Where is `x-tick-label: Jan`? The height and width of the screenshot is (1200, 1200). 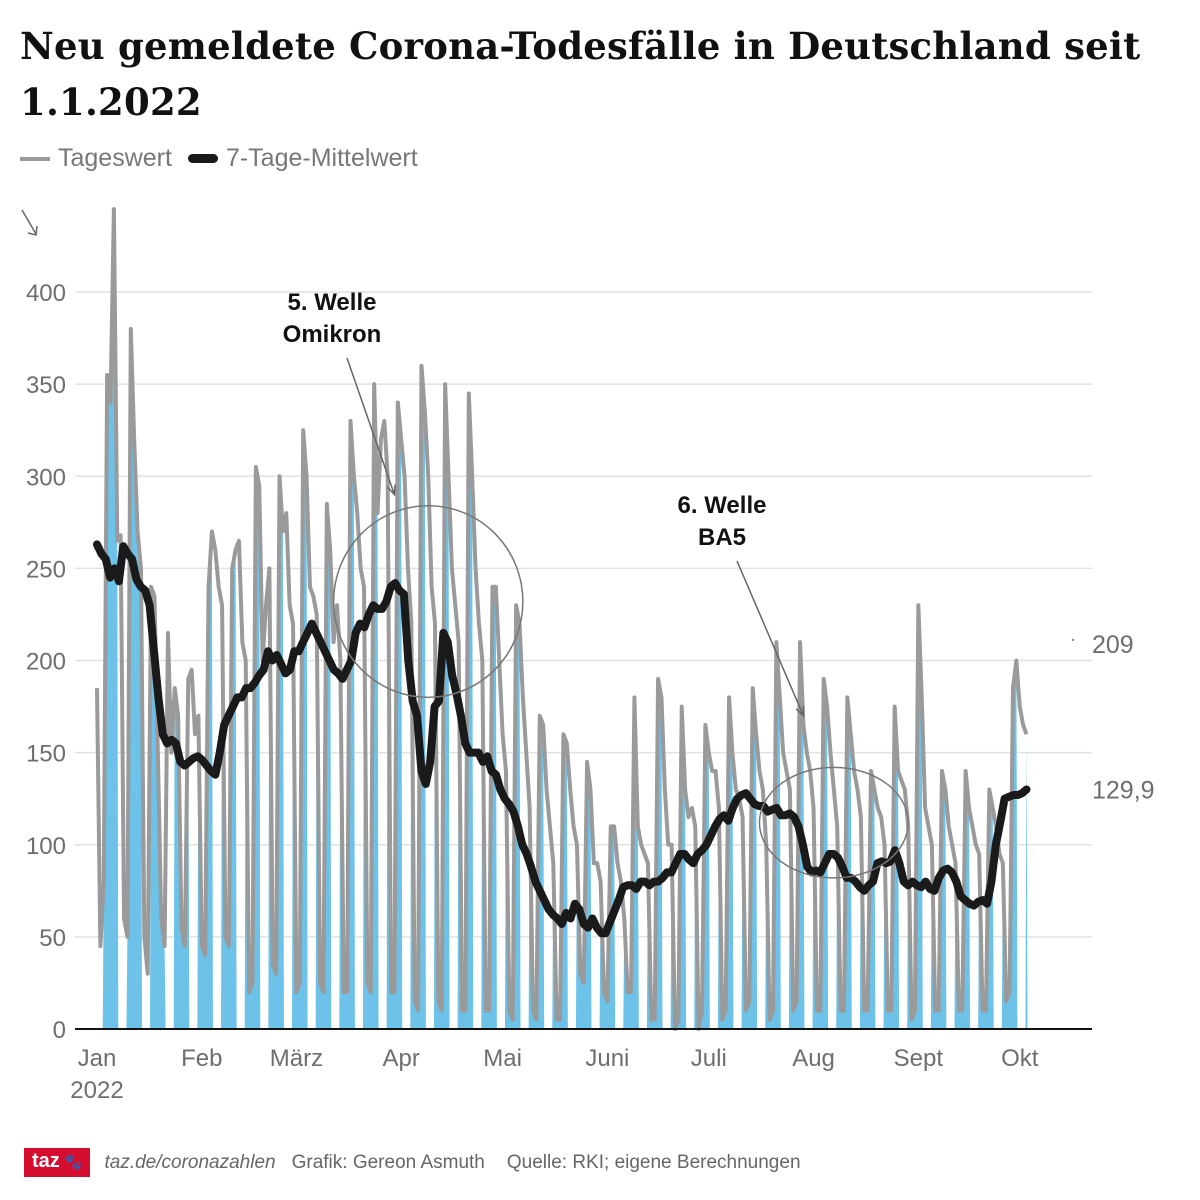
x-tick-label: Jan is located at coordinates (97, 1058).